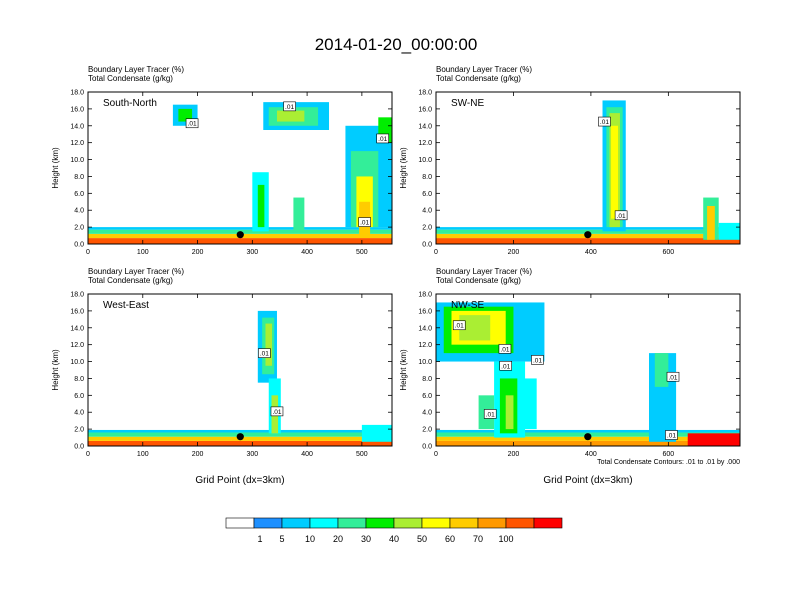 Image resolution: width=792 pixels, height=612 pixels. What do you see at coordinates (436, 252) in the screenshot?
I see `x-tick-label: 0` at bounding box center [436, 252].